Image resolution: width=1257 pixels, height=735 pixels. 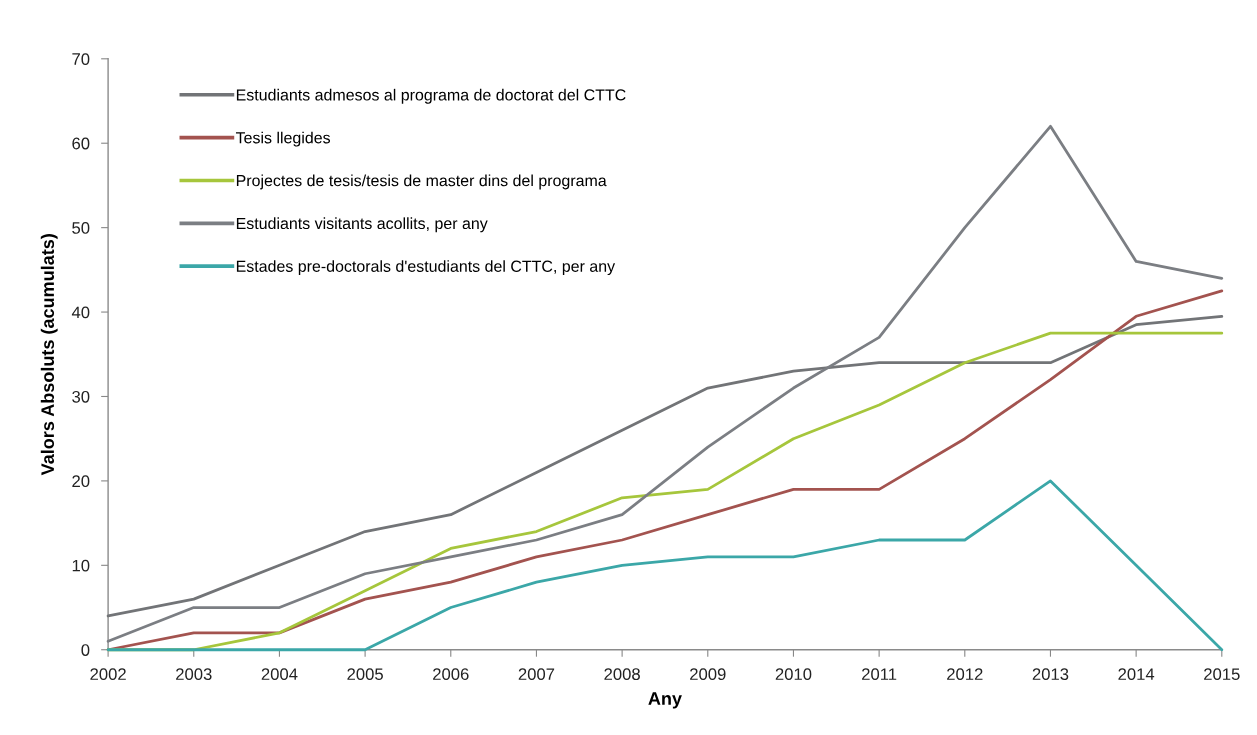 What do you see at coordinates (536, 674) in the screenshot?
I see `x-tick-label: 2007` at bounding box center [536, 674].